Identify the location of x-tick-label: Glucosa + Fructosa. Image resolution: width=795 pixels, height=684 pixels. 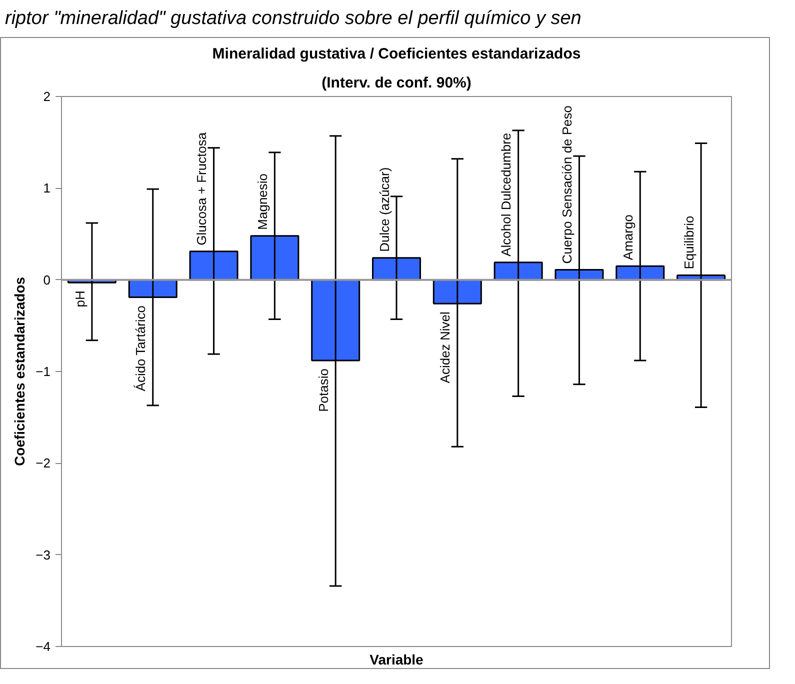
(202, 189).